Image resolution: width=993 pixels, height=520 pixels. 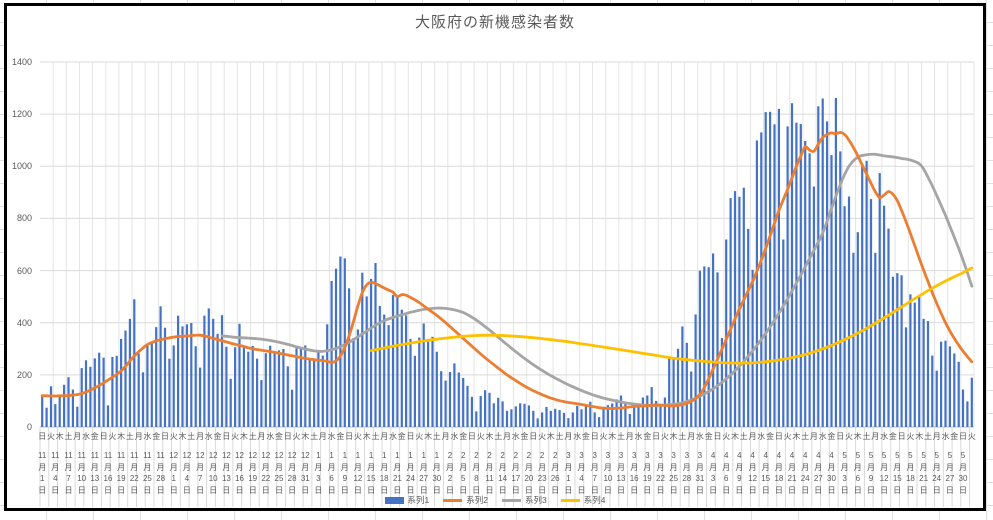 I want to click on legend-item-series1: 系列1, so click(x=406, y=500).